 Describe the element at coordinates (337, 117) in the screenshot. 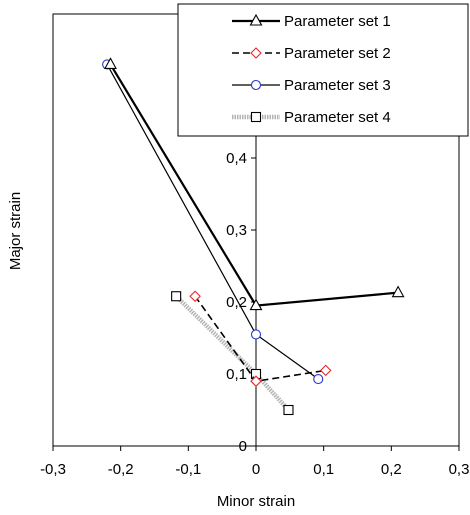

I see `legend-label: Parameter set 4` at that location.